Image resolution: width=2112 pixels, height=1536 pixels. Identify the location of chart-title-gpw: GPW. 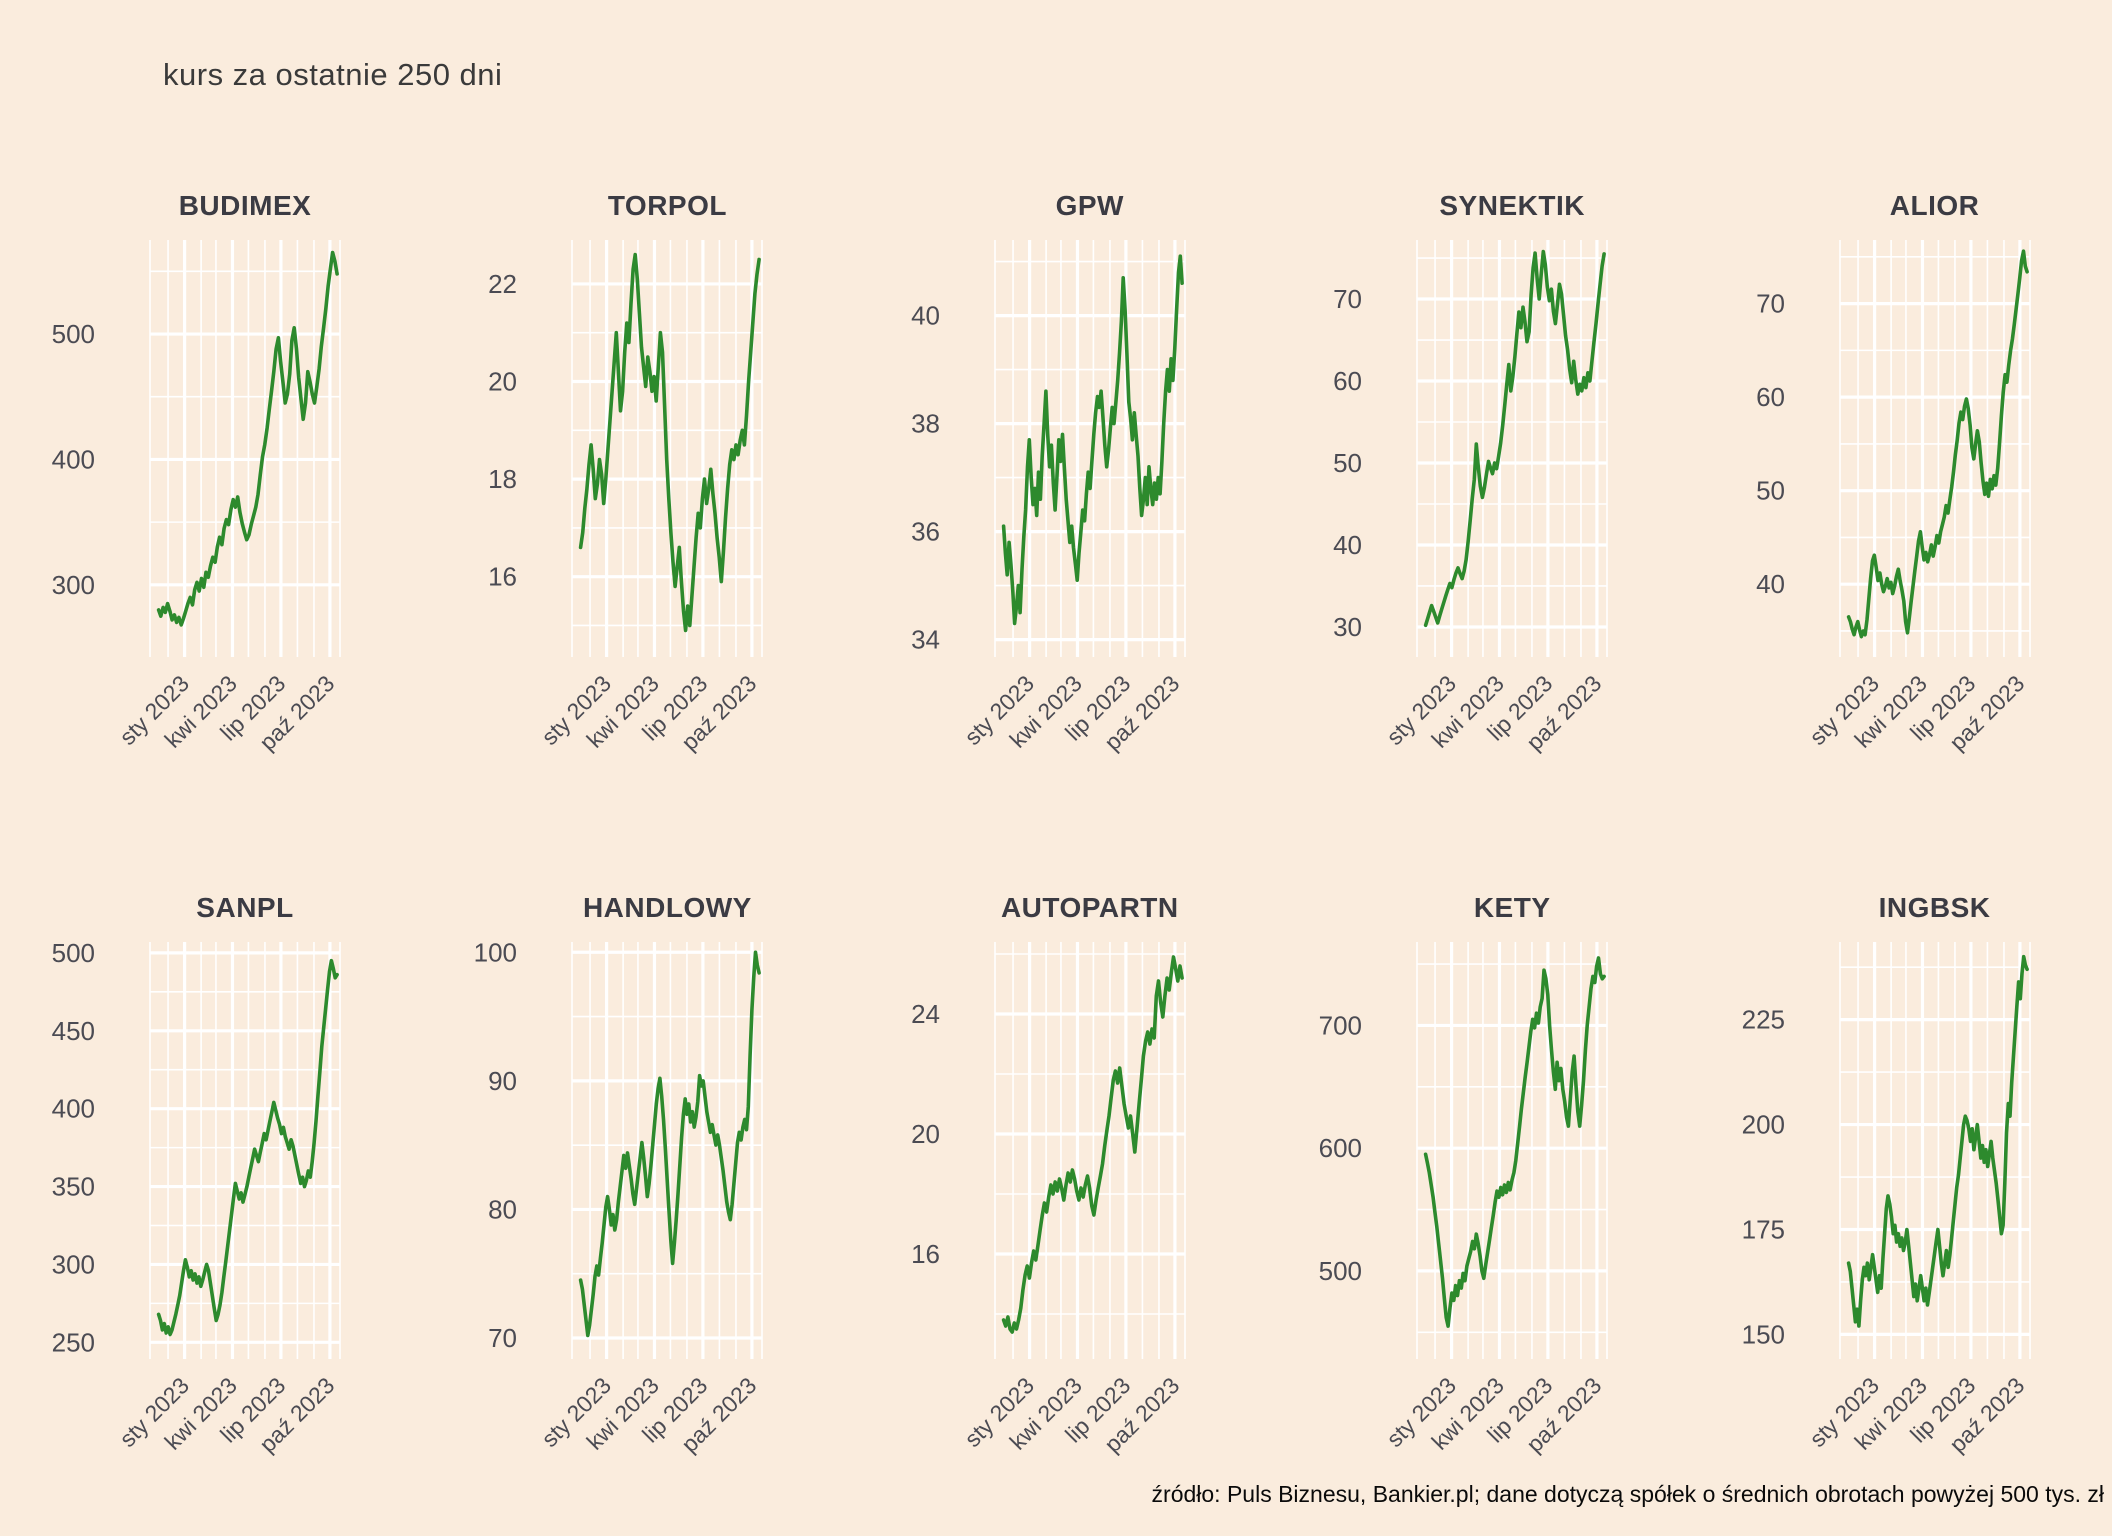
(1089, 205).